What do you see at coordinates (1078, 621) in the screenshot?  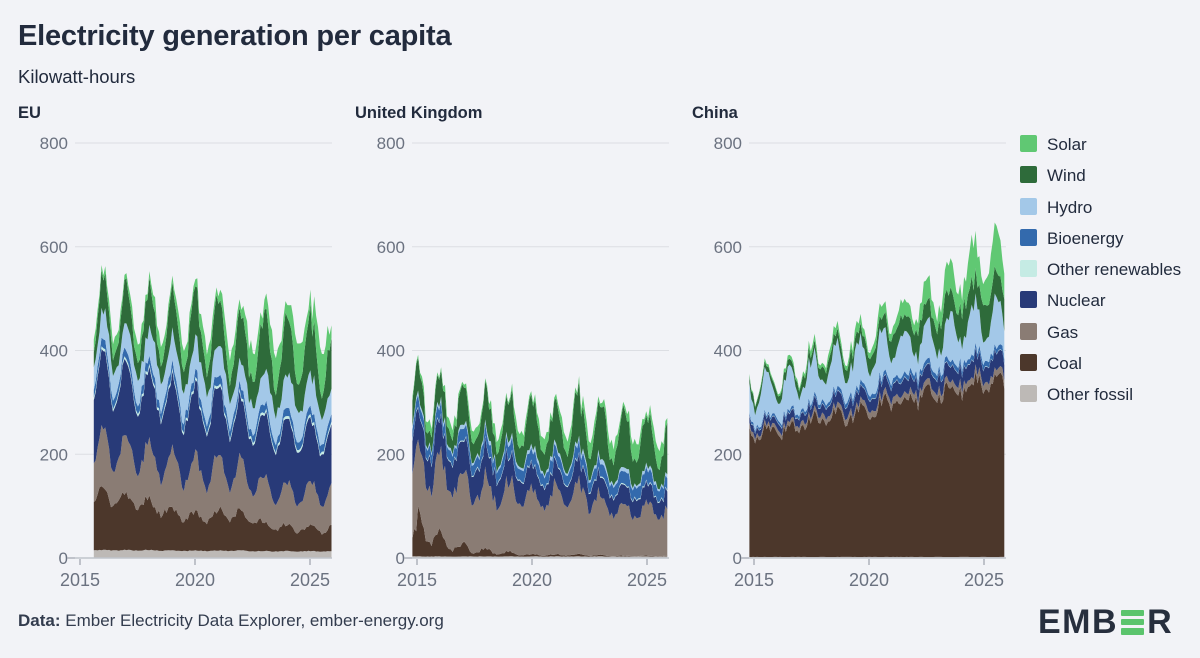 I see `logo-text-left: EMB` at bounding box center [1078, 621].